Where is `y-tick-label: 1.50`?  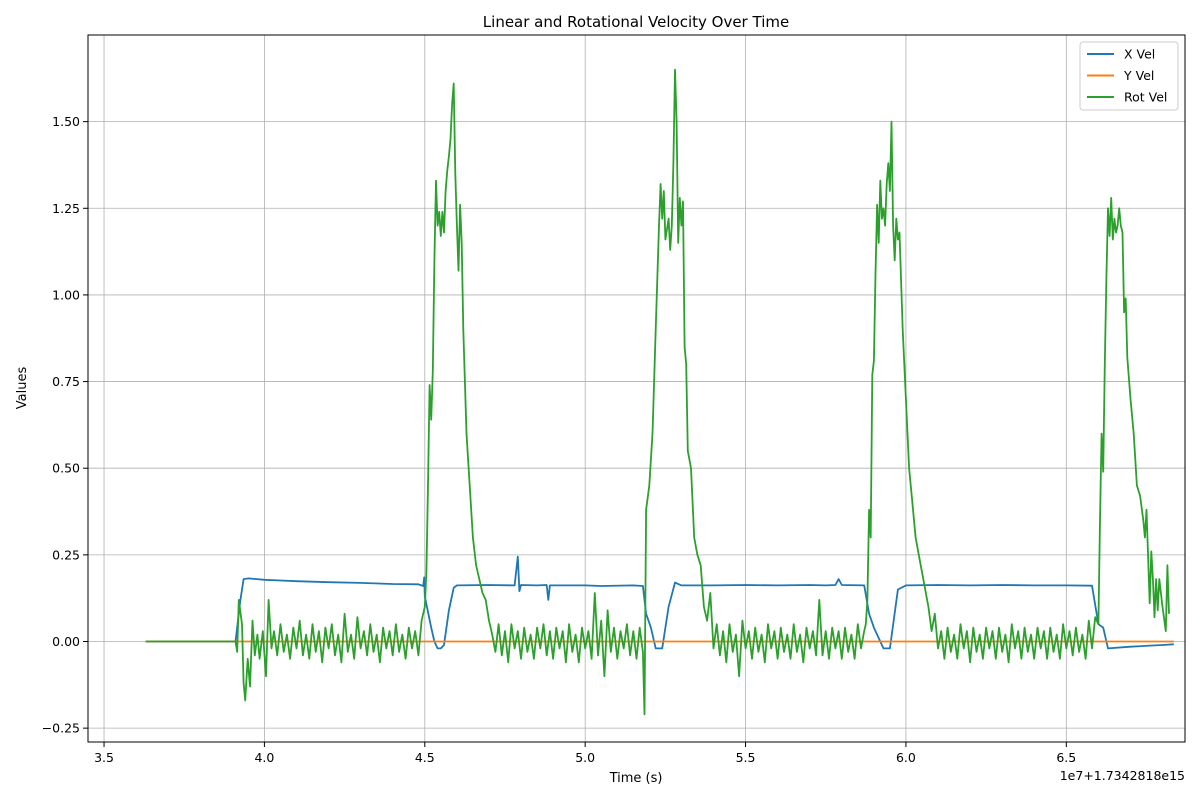
y-tick-label: 1.50 is located at coordinates (66, 121).